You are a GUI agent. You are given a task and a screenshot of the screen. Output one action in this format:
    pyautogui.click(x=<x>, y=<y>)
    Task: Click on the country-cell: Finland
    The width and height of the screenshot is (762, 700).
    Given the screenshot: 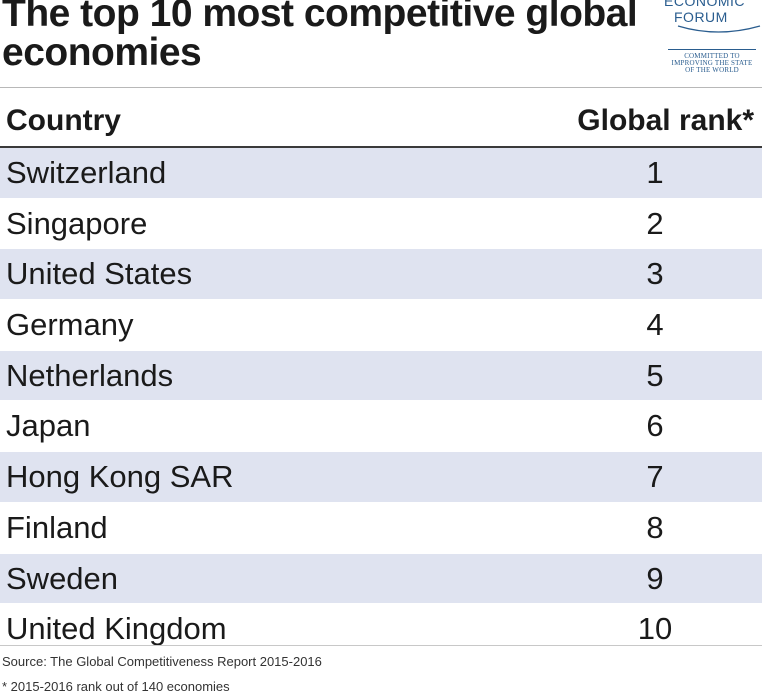 What is the action you would take?
    pyautogui.click(x=57, y=527)
    